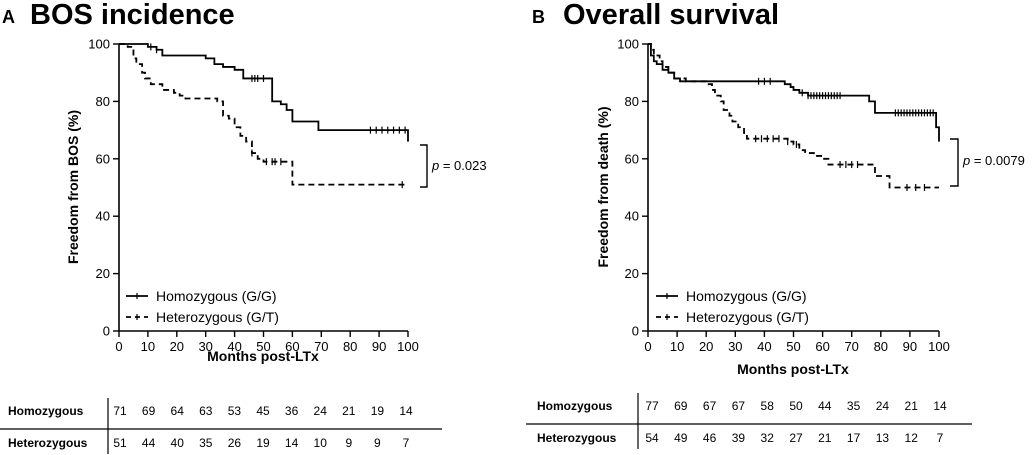  Describe the element at coordinates (321, 443) in the screenshot. I see `risk-value: 10` at that location.